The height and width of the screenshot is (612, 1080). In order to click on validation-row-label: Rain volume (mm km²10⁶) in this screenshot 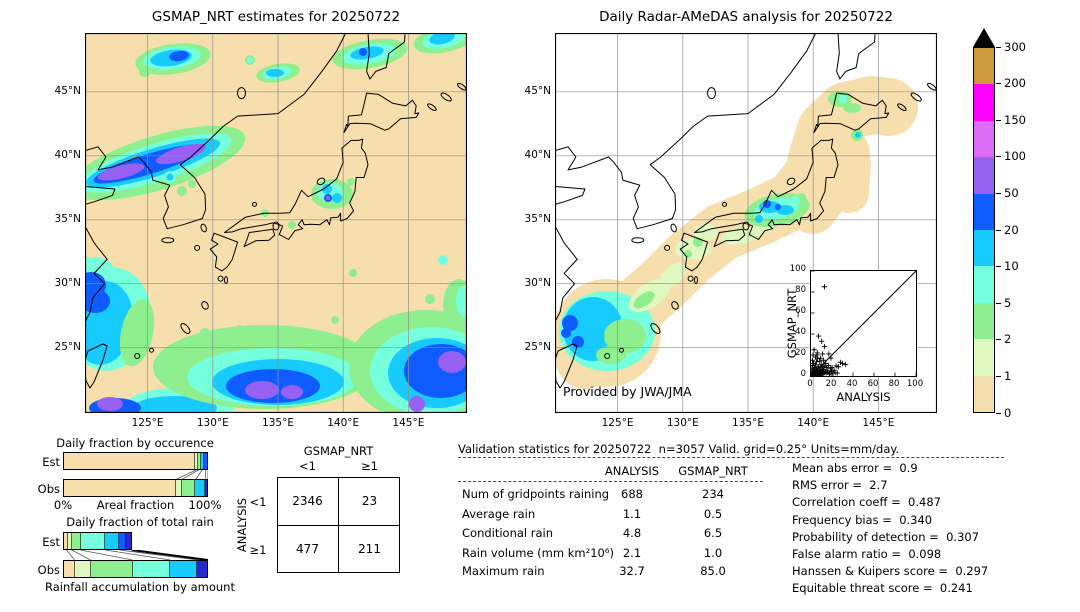, I will do `click(538, 553)`.